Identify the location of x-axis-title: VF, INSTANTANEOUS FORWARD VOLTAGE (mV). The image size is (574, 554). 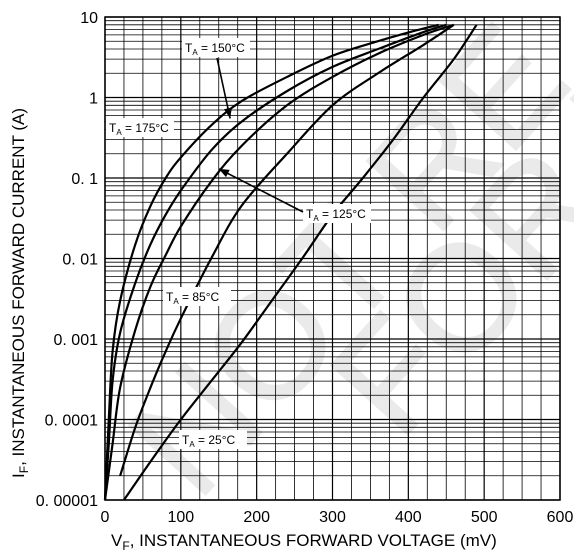
(304, 542).